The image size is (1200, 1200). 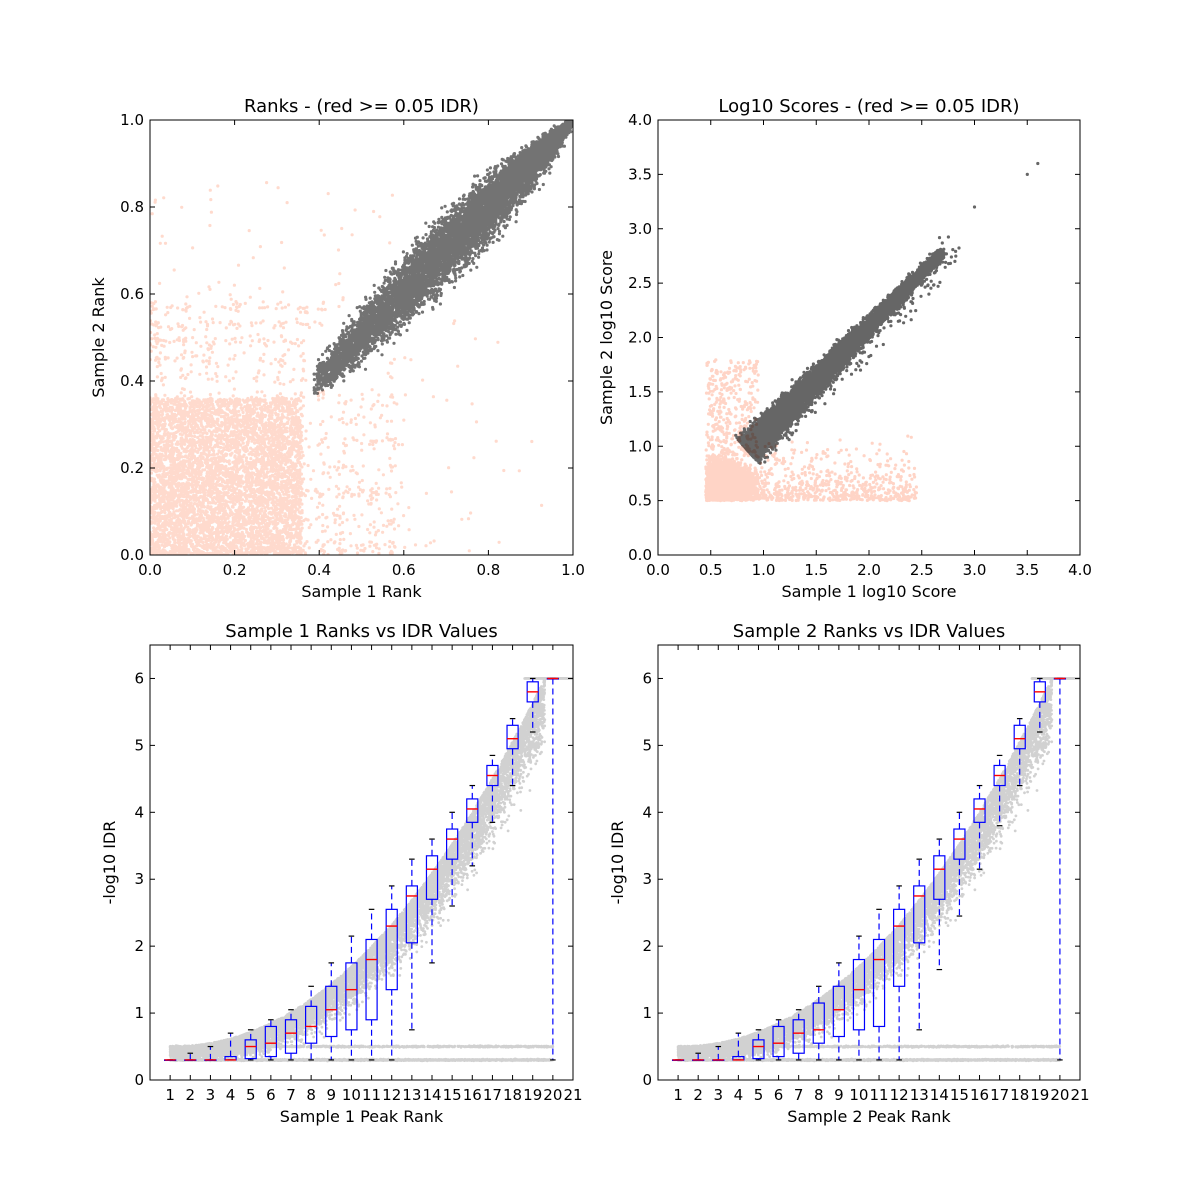 I want to click on x-axis-label: Sample 1 log10 Score, so click(x=869, y=591).